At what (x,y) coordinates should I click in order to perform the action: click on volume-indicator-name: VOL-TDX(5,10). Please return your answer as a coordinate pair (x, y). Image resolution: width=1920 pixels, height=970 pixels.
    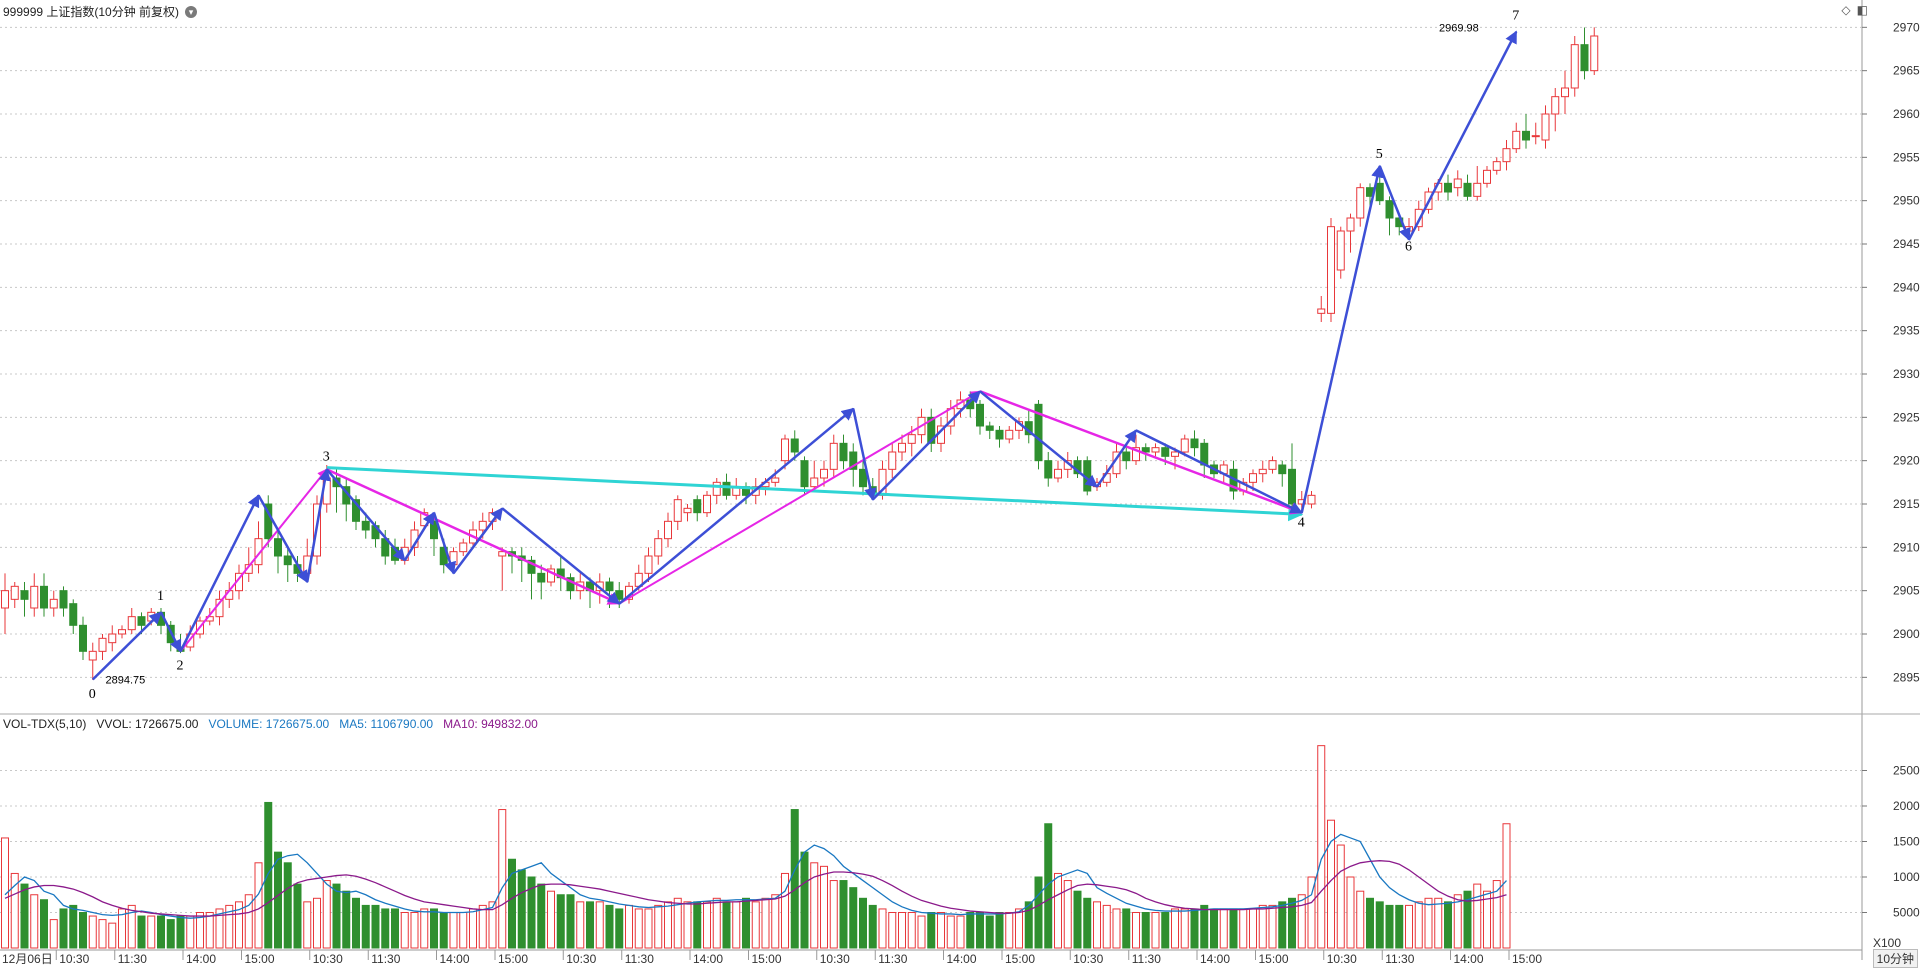
    Looking at the image, I should click on (45, 724).